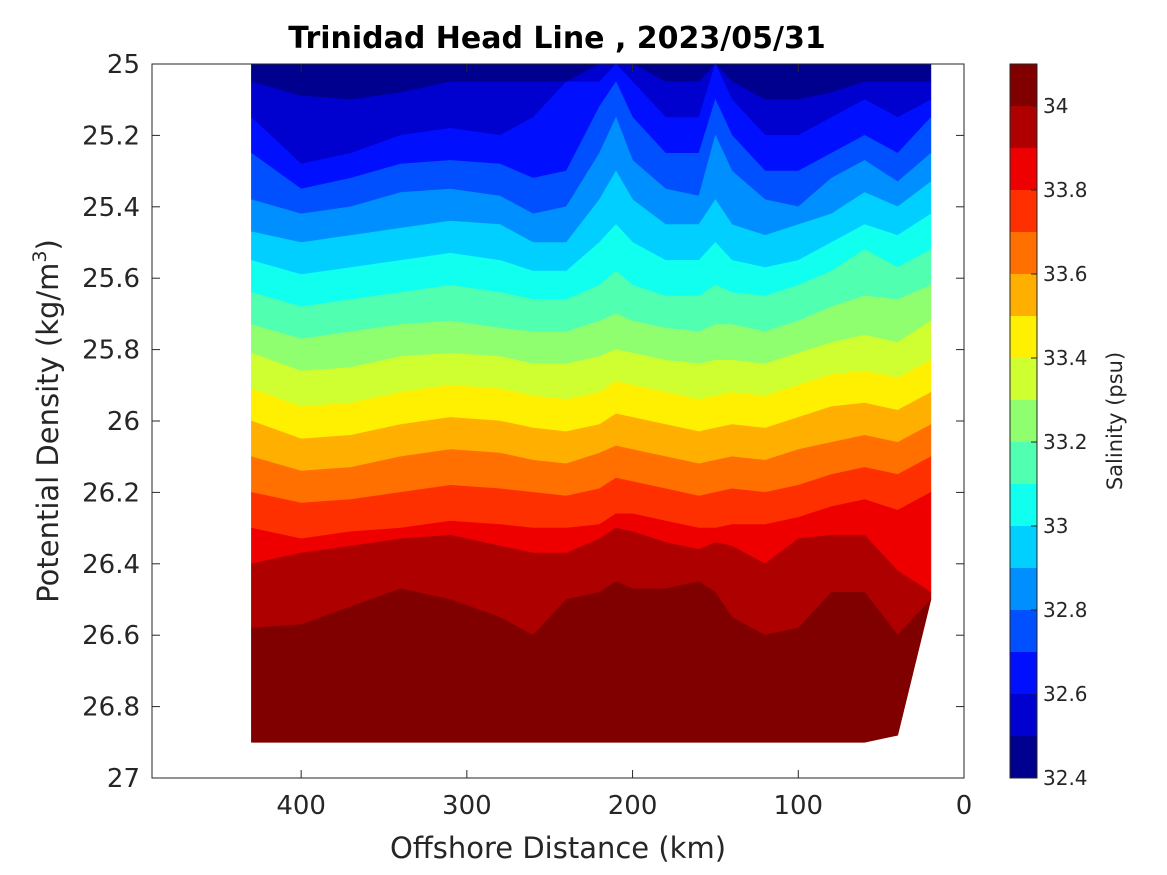 The image size is (1167, 875). Describe the element at coordinates (111, 493) in the screenshot. I see `y-tick-label: 26.2` at that location.